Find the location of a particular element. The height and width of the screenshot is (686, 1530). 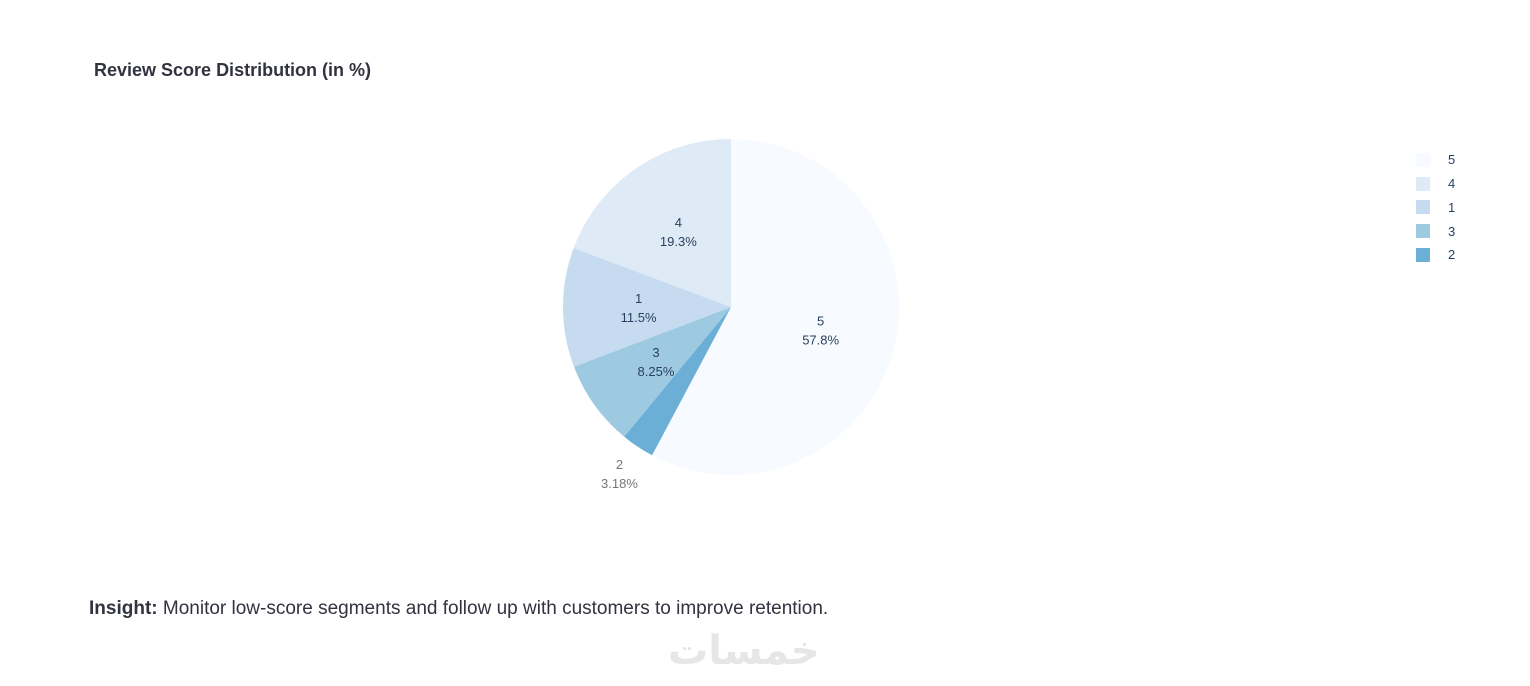

slice-label-2: 2 is located at coordinates (619, 464).